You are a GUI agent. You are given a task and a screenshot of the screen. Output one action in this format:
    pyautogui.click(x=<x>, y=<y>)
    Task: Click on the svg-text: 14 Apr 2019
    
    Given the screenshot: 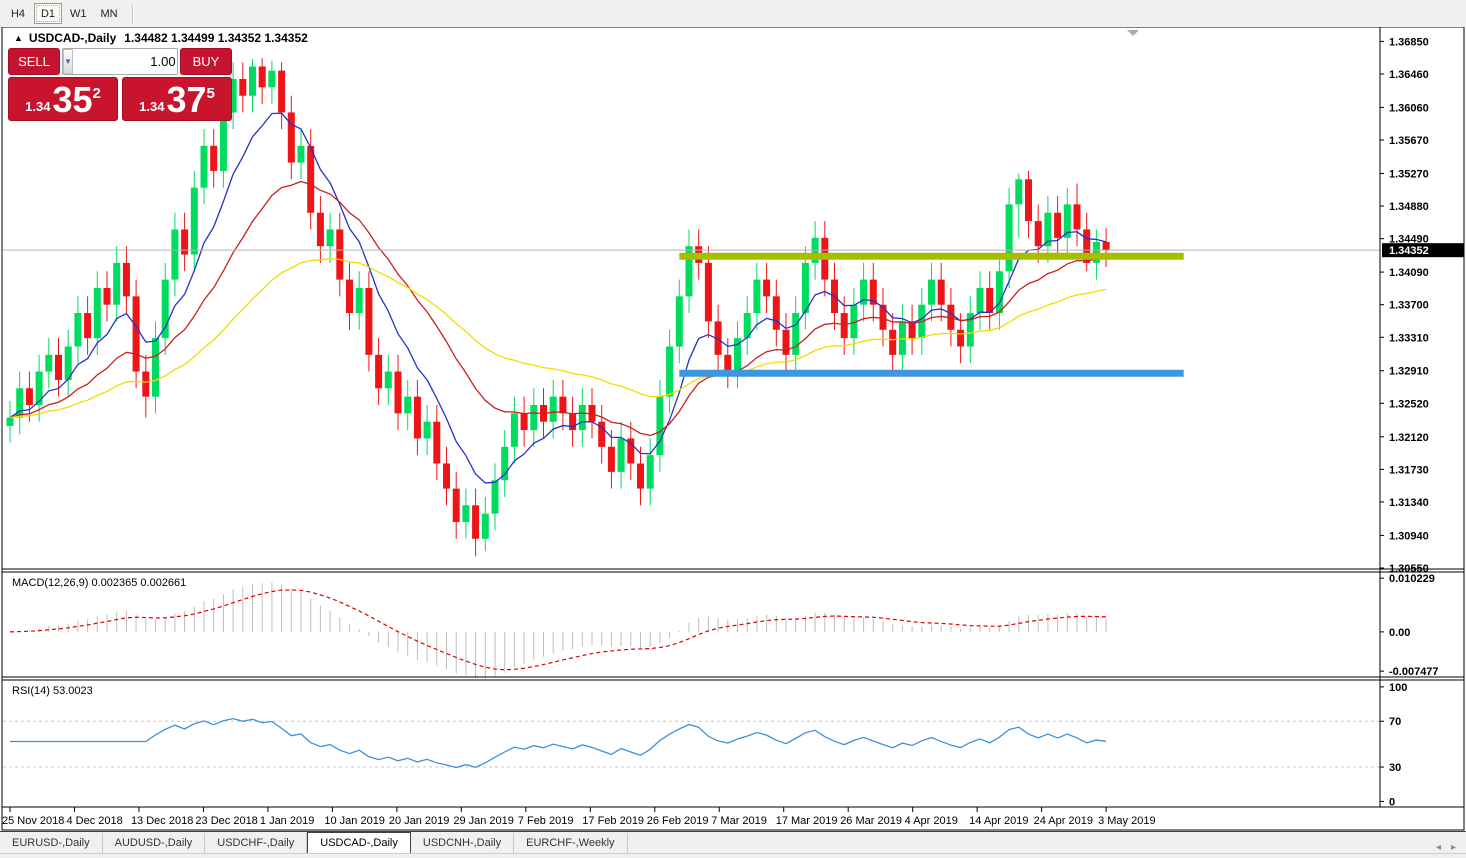 What is the action you would take?
    pyautogui.click(x=998, y=821)
    